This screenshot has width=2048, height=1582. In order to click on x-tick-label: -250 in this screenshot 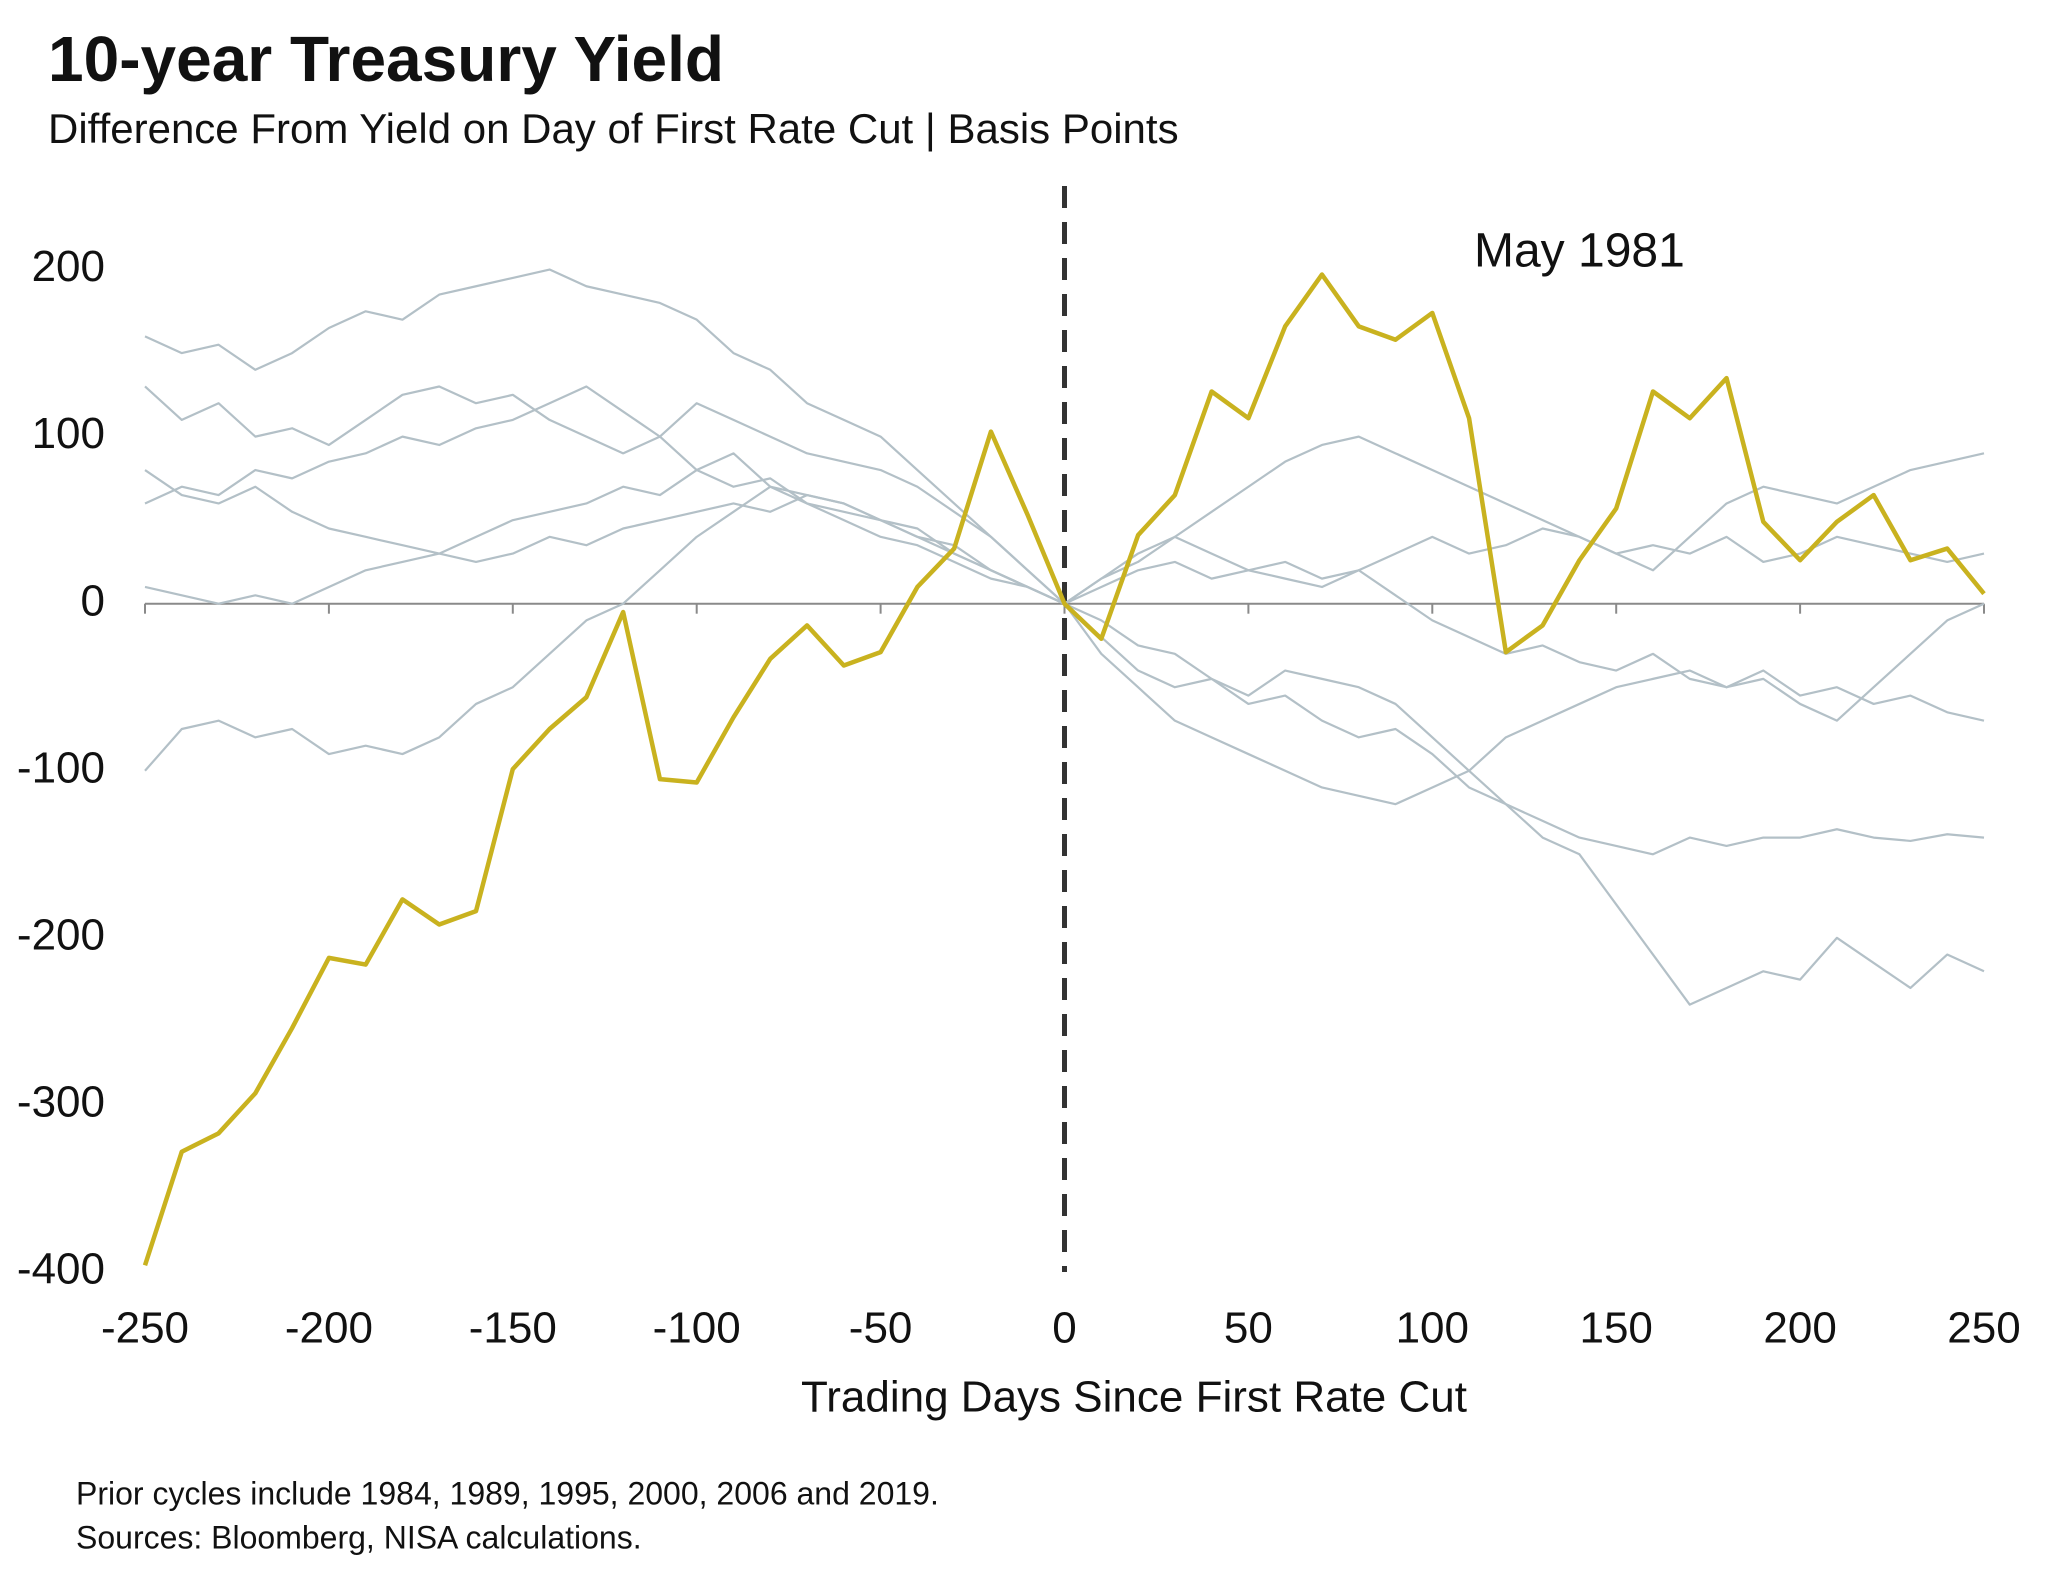, I will do `click(145, 1328)`.